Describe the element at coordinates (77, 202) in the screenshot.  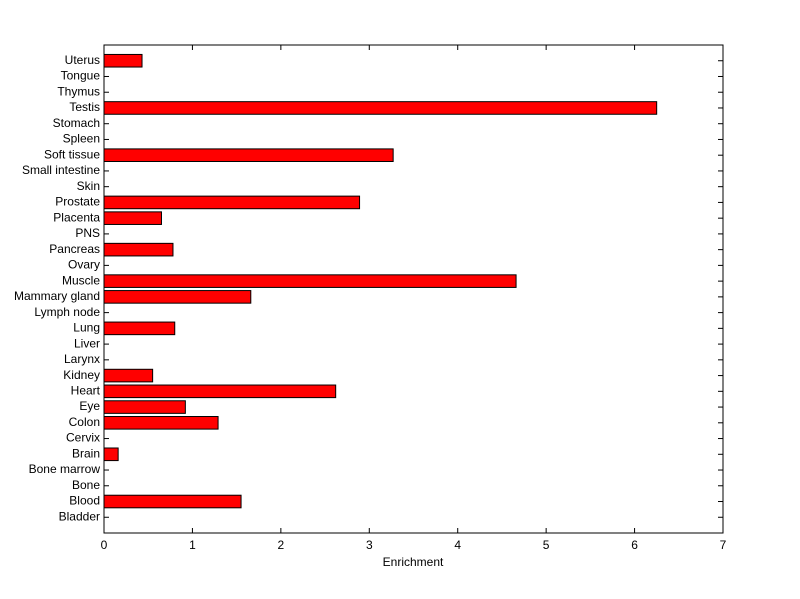
I see `y-tick-label: Prostate` at that location.